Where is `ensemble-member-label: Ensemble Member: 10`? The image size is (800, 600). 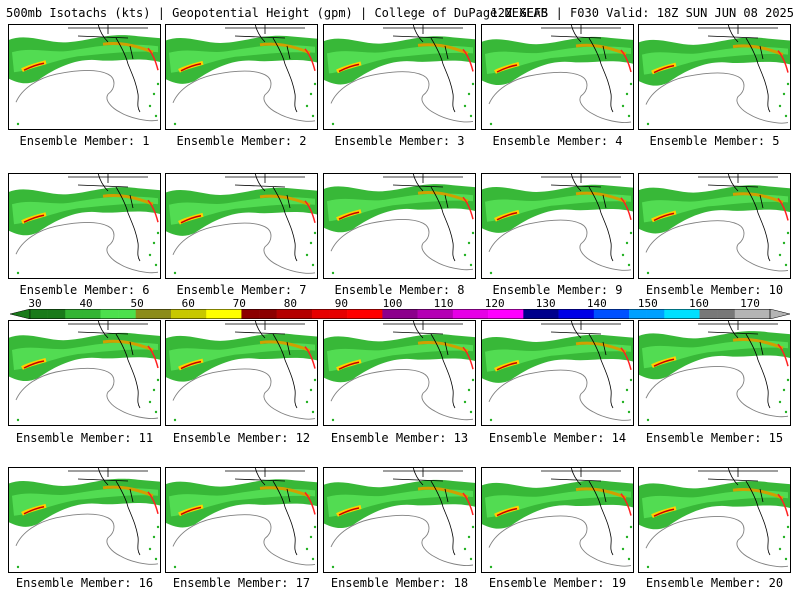
ensemble-member-label: Ensemble Member: 10 is located at coordinates (714, 290).